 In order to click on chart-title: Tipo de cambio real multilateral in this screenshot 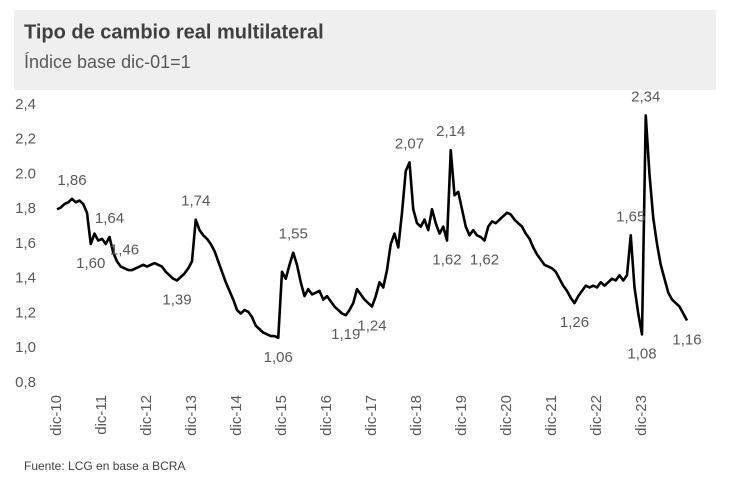, I will do `click(174, 32)`.